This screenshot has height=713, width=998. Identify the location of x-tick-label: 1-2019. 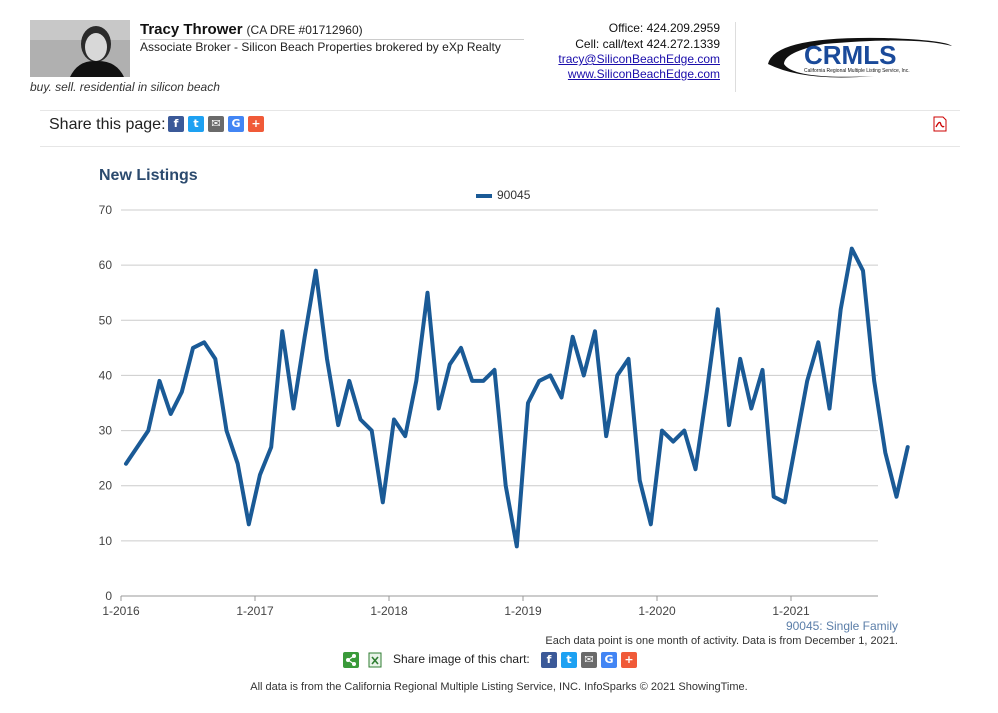
(523, 611).